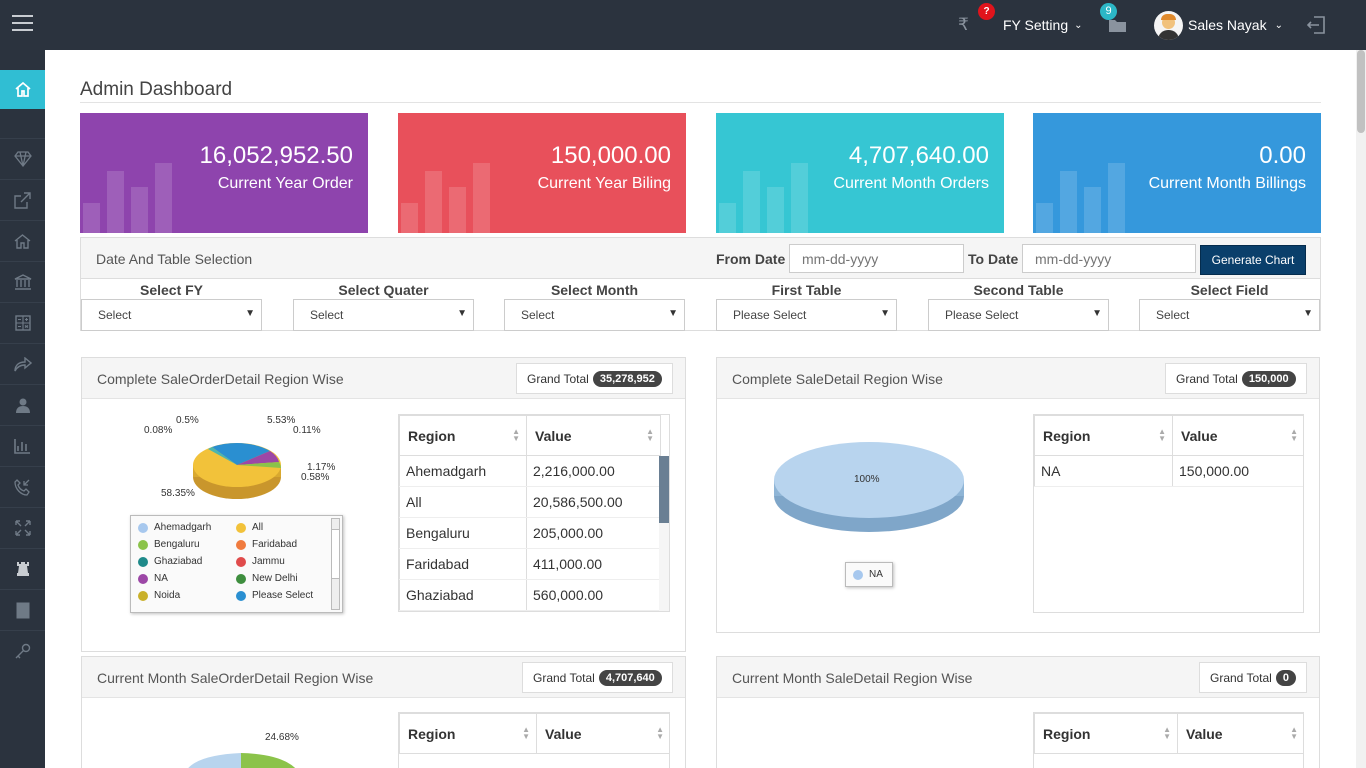 This screenshot has height=768, width=1366. Describe the element at coordinates (911, 183) in the screenshot. I see `stat-label: Current Month Orders` at that location.